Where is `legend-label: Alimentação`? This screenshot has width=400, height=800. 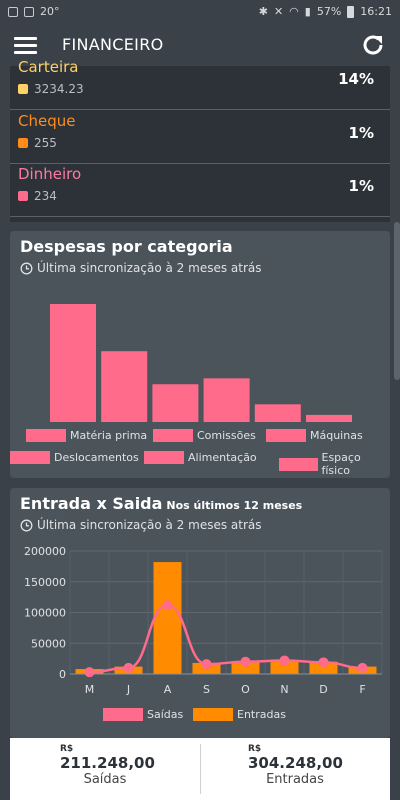
legend-label: Alimentação is located at coordinates (222, 457).